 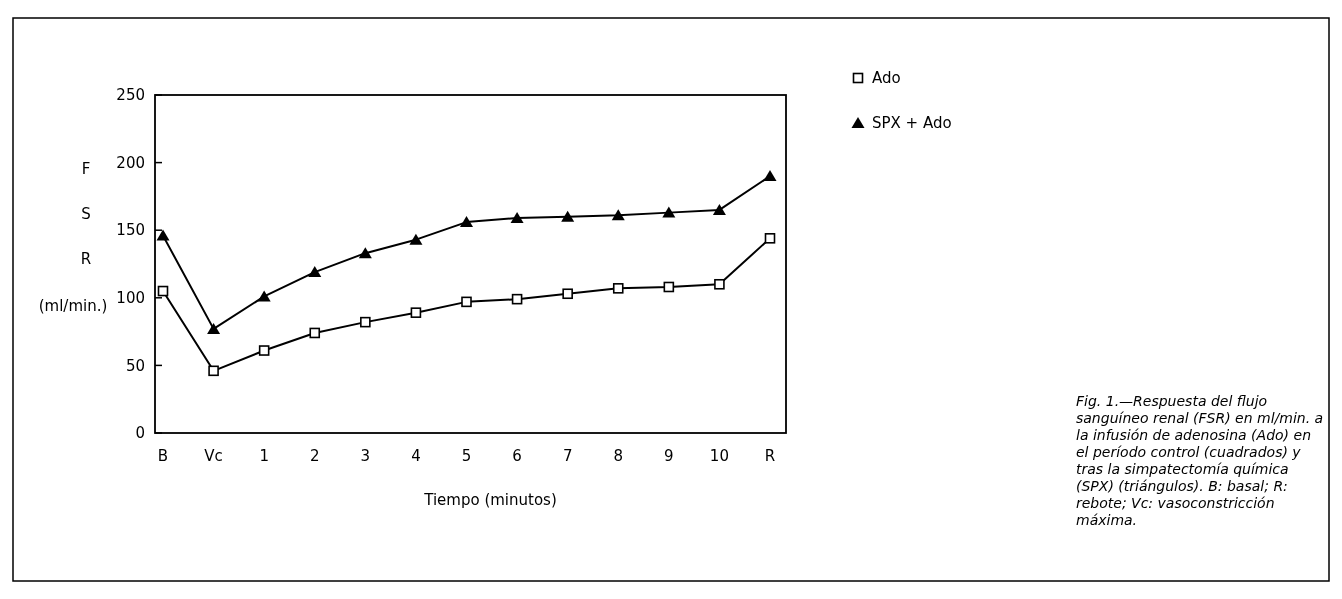 What do you see at coordinates (567, 456) in the screenshot?
I see `x-tick-label: 7` at bounding box center [567, 456].